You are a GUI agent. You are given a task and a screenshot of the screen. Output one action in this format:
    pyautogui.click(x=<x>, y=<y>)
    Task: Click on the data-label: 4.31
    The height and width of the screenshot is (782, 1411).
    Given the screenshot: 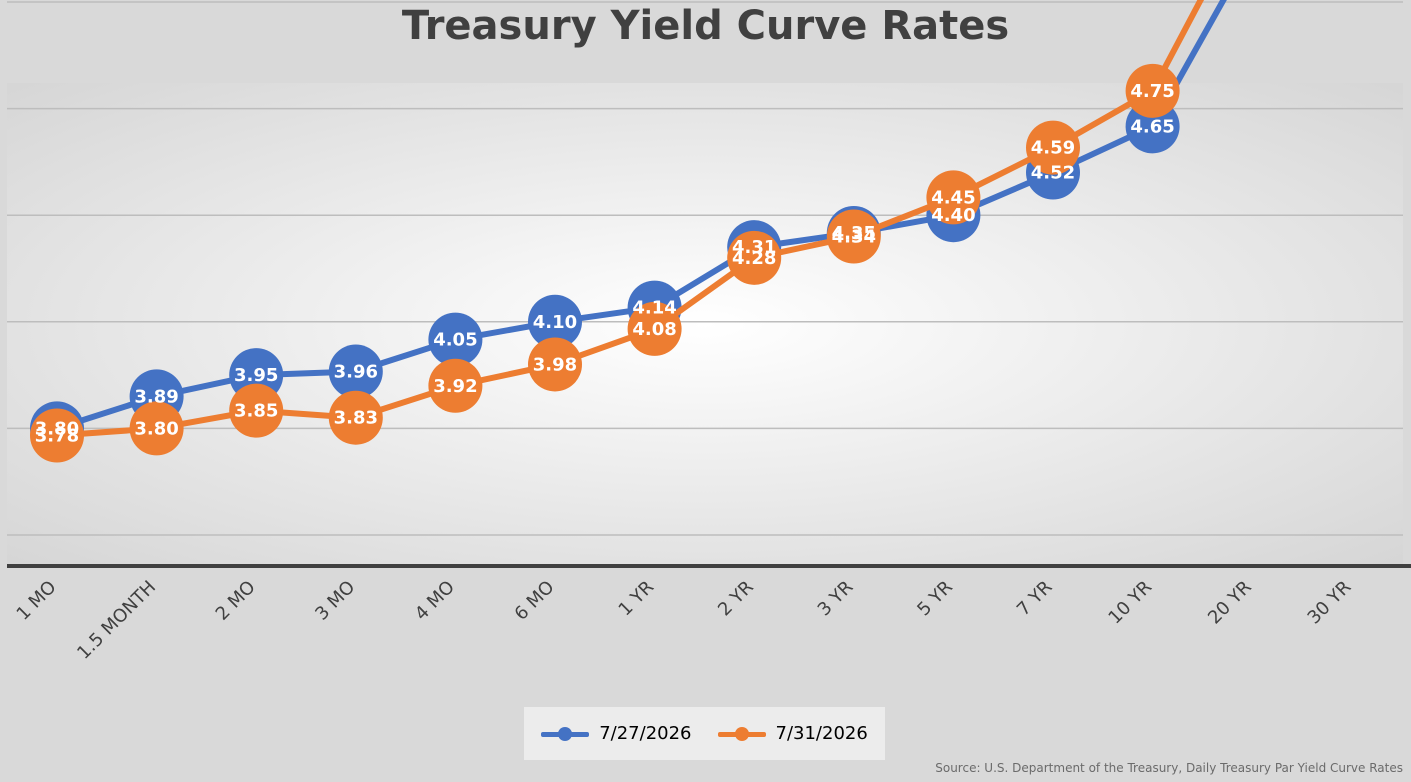 What is the action you would take?
    pyautogui.click(x=754, y=247)
    